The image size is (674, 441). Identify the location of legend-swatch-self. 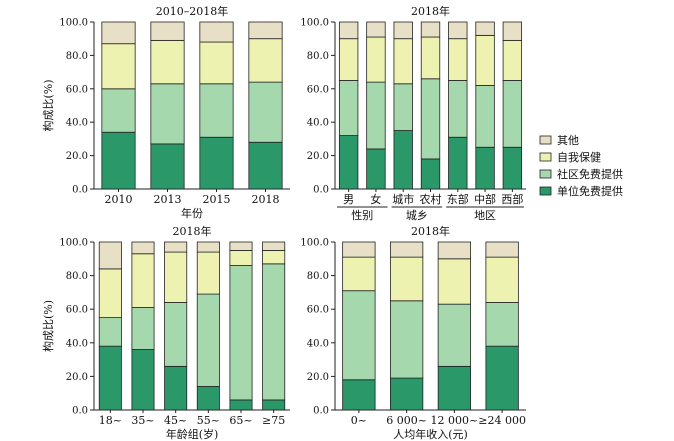
(545, 157).